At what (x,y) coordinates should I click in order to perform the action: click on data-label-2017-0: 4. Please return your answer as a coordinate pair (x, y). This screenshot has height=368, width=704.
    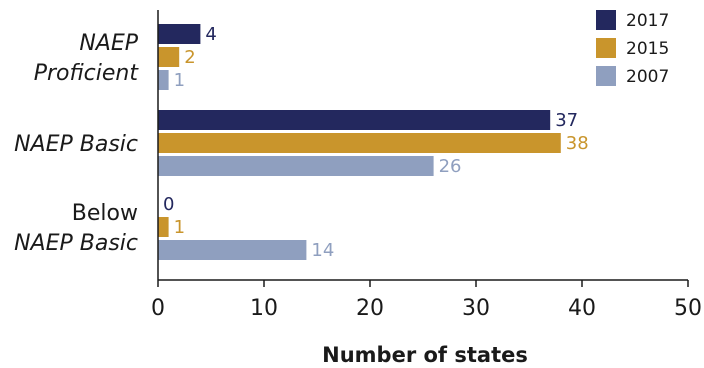
    Looking at the image, I should click on (210, 34).